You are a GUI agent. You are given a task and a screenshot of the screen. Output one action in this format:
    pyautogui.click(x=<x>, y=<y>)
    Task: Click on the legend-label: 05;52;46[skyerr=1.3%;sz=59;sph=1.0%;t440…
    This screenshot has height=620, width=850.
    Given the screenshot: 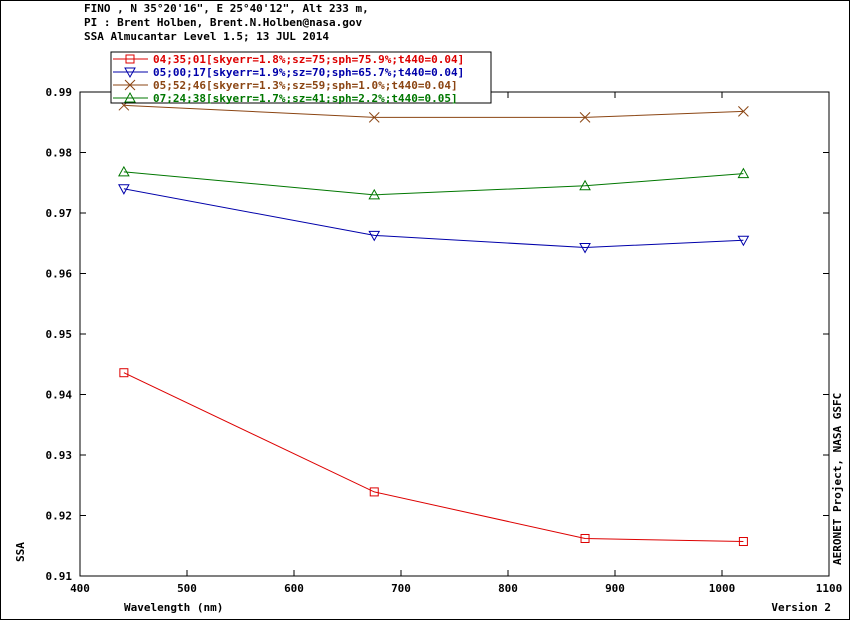 What is the action you would take?
    pyautogui.click(x=305, y=85)
    